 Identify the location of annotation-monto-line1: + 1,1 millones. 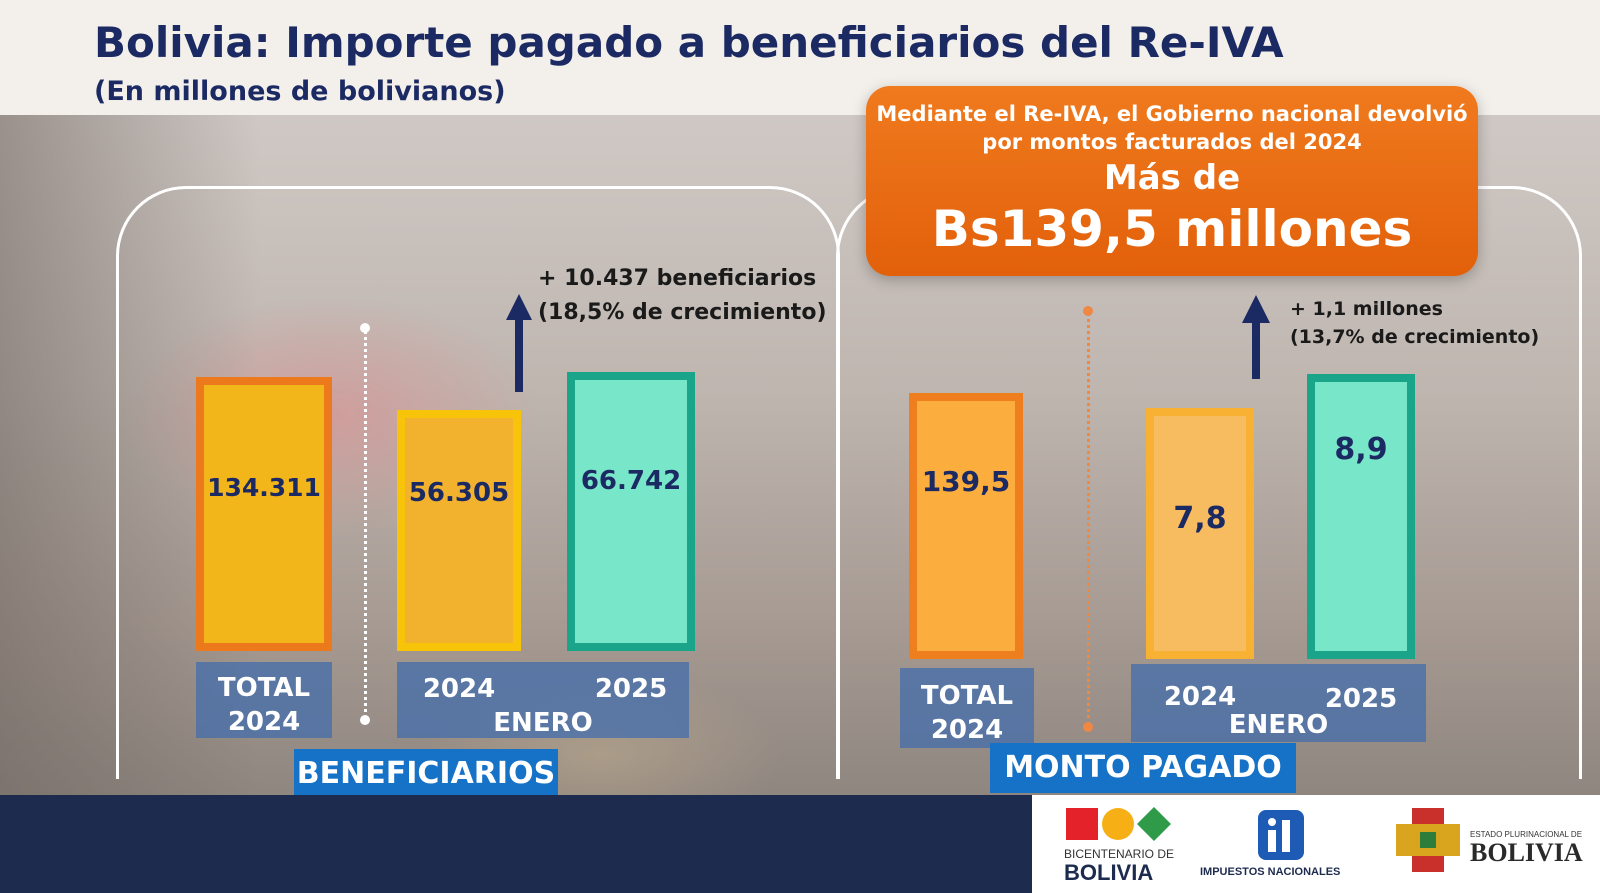
(1366, 309).